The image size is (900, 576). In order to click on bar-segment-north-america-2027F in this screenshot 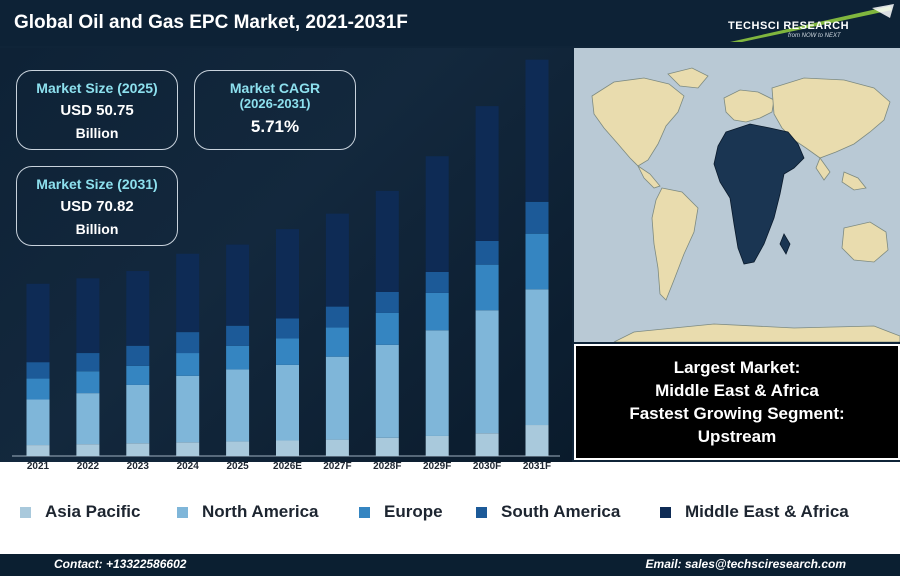, I will do `click(337, 398)`.